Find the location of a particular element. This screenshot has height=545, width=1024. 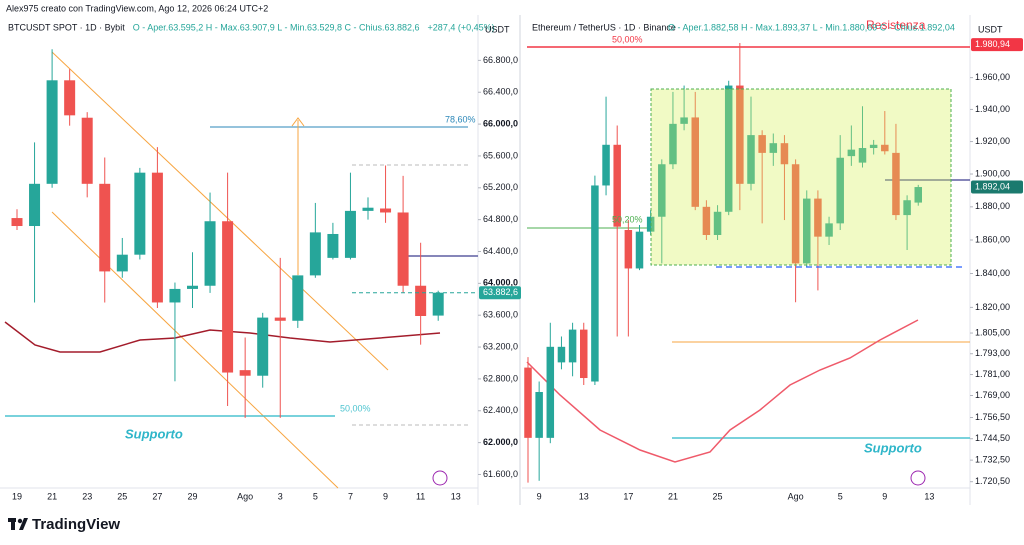

y-tick-label: 64.400,0 is located at coordinates (500, 251).